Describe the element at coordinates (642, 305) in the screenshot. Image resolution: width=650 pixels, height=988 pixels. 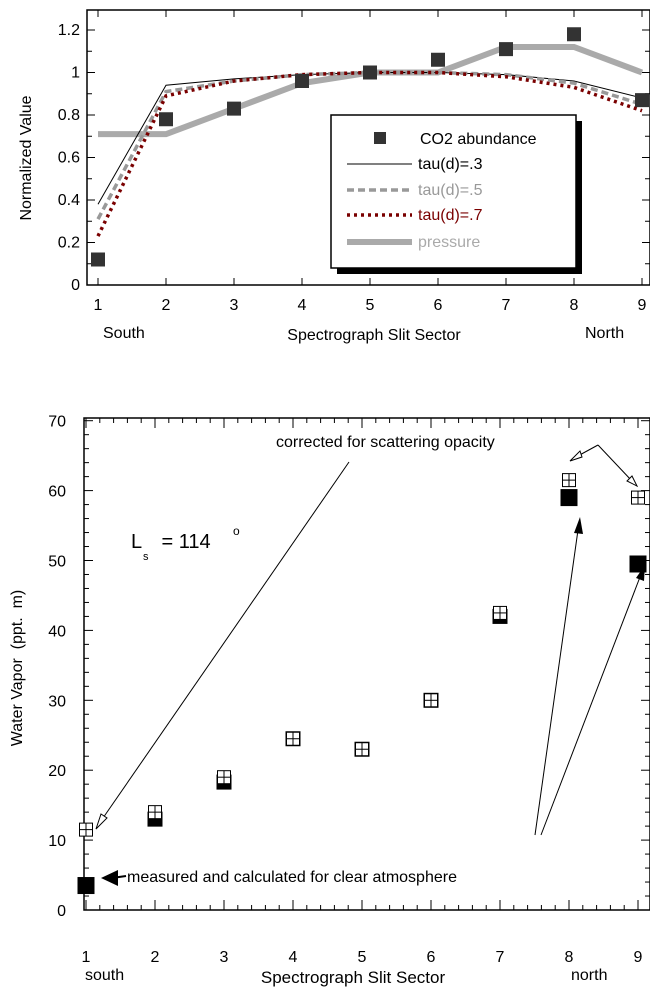
I see `top-x-tick-label: 9` at that location.